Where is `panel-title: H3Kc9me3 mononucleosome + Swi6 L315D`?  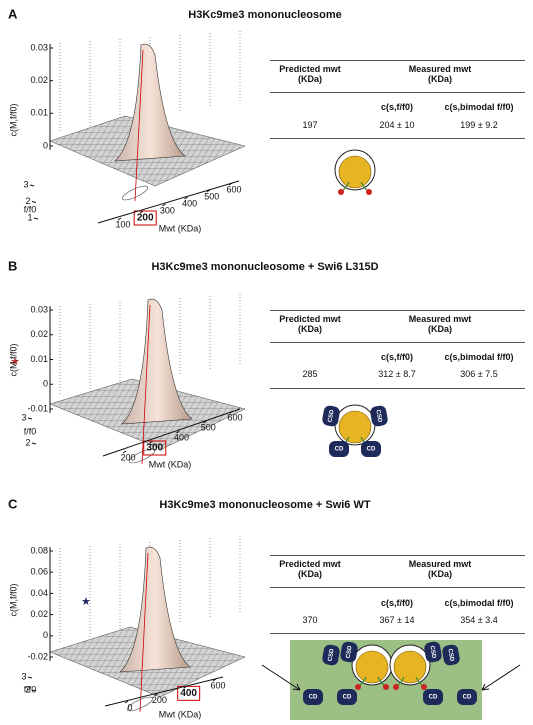
panel-title: H3Kc9me3 mononucleosome + Swi6 L315D is located at coordinates (264, 267).